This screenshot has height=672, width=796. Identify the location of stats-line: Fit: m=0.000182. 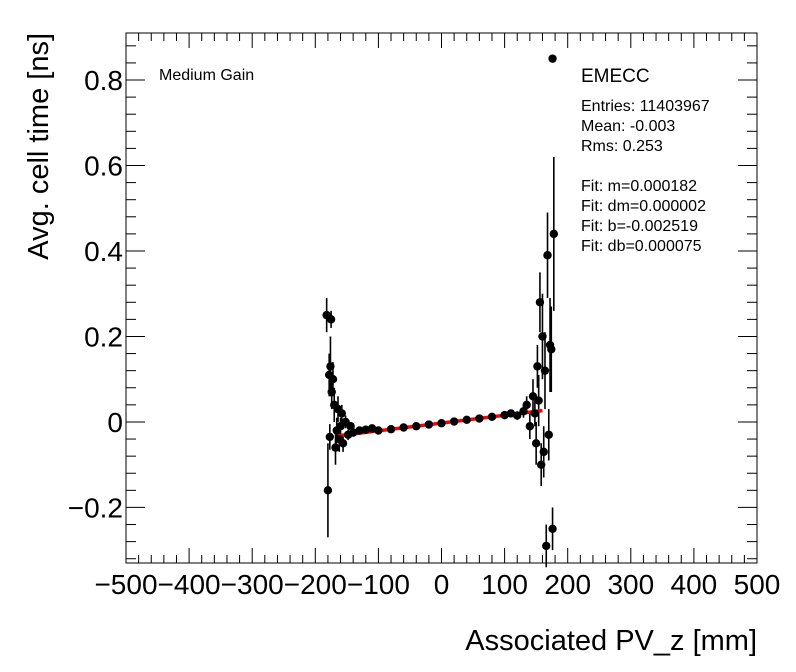
(639, 186).